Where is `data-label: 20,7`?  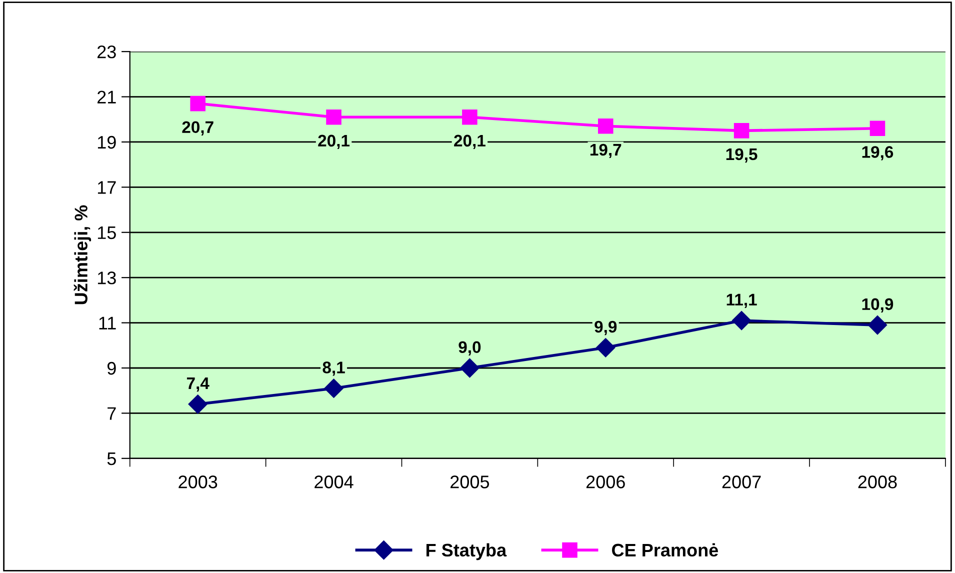 data-label: 20,7 is located at coordinates (198, 128).